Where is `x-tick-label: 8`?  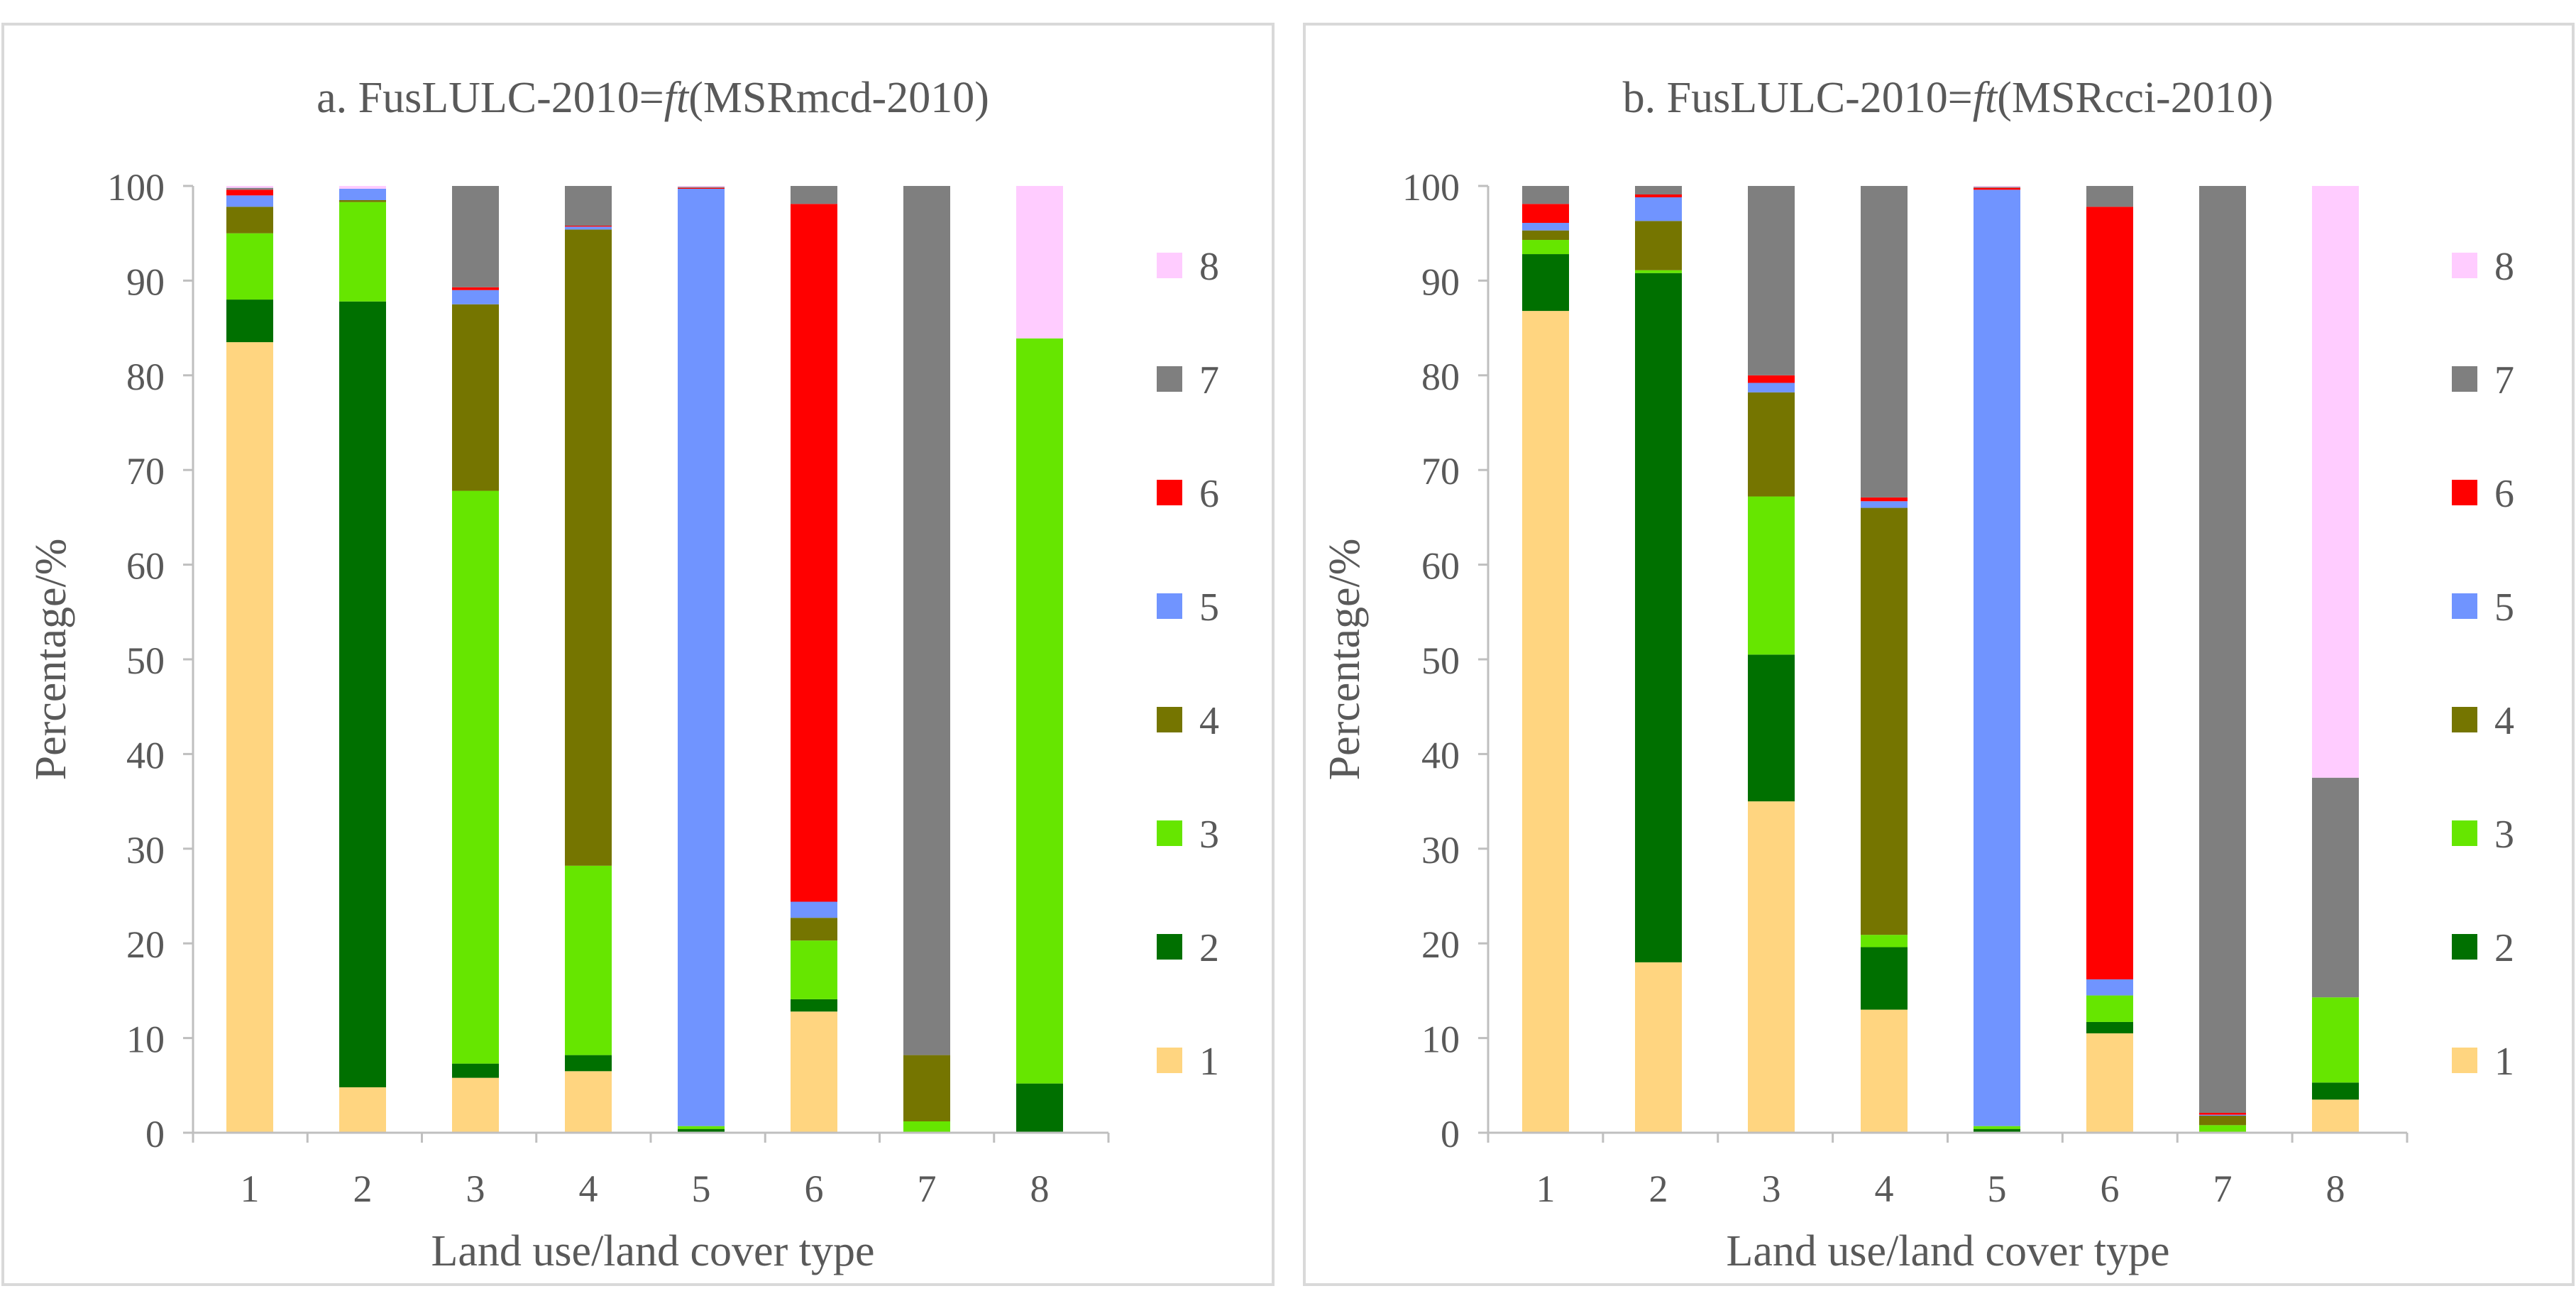 x-tick-label: 8 is located at coordinates (1040, 1189).